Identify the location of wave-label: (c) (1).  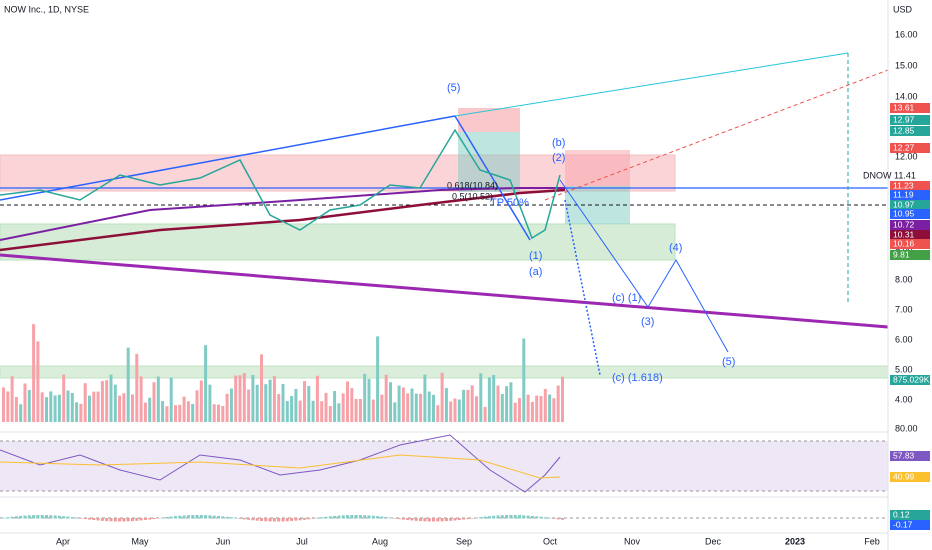
(626, 298).